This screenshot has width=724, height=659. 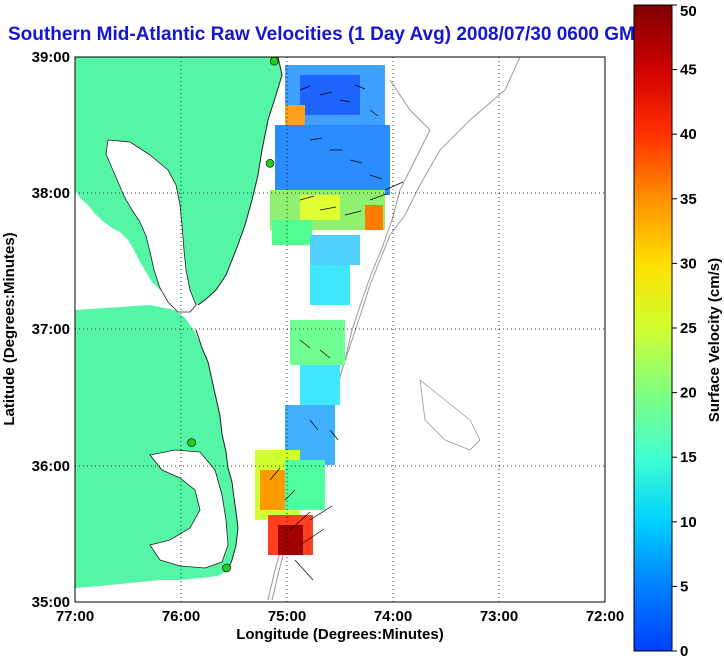 I want to click on colorbar-tick-label: 45, so click(x=688, y=70).